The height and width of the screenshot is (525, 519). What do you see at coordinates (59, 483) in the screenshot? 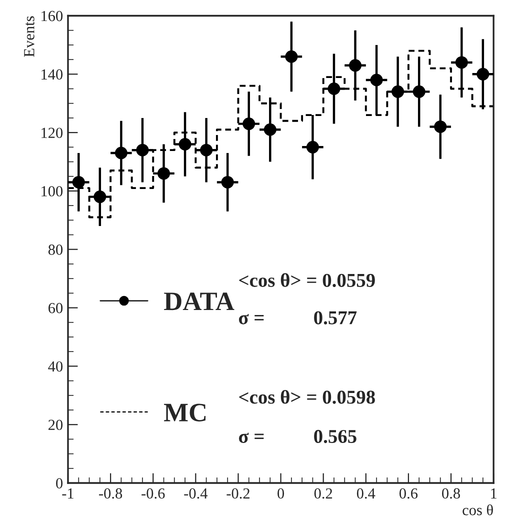
I see `y-tick-label: 0` at bounding box center [59, 483].